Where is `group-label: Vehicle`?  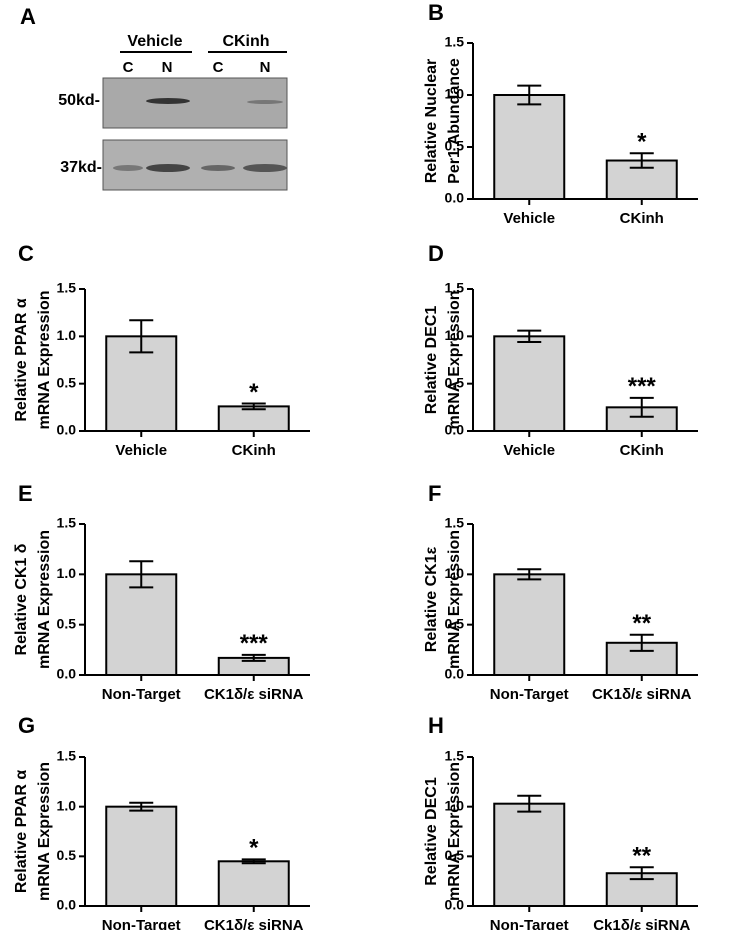
group-label: Vehicle is located at coordinates (154, 41).